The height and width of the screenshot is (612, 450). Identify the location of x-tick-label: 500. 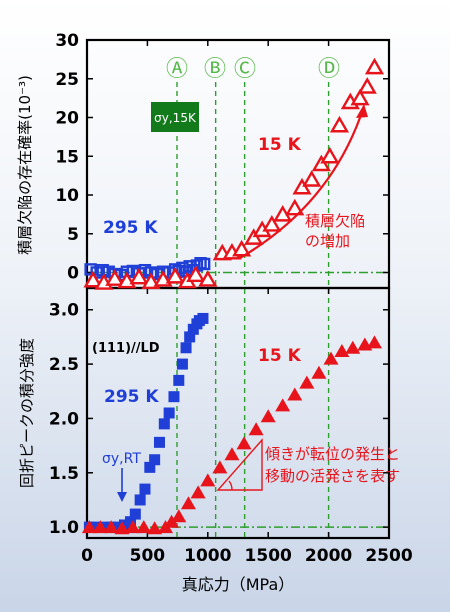
(148, 556).